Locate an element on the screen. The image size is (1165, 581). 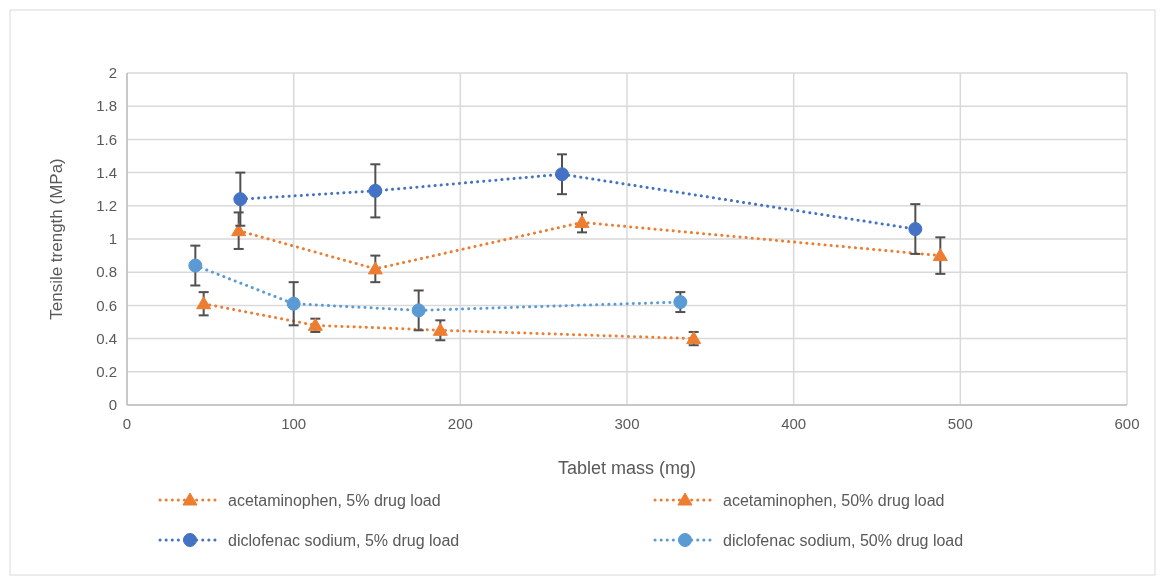
legend-label: diclofenac sodium, 50% drug load is located at coordinates (843, 540).